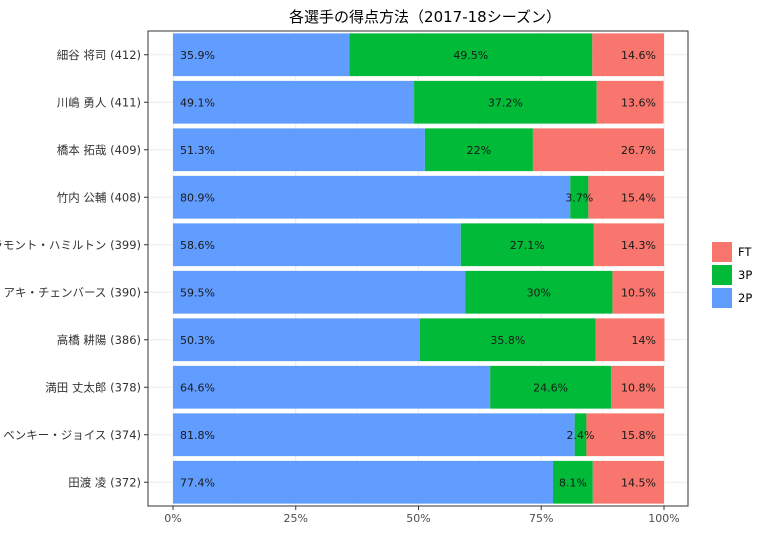 This screenshot has width=768, height=546. Describe the element at coordinates (197, 340) in the screenshot. I see `bar-label-2p: 50.3%` at that location.